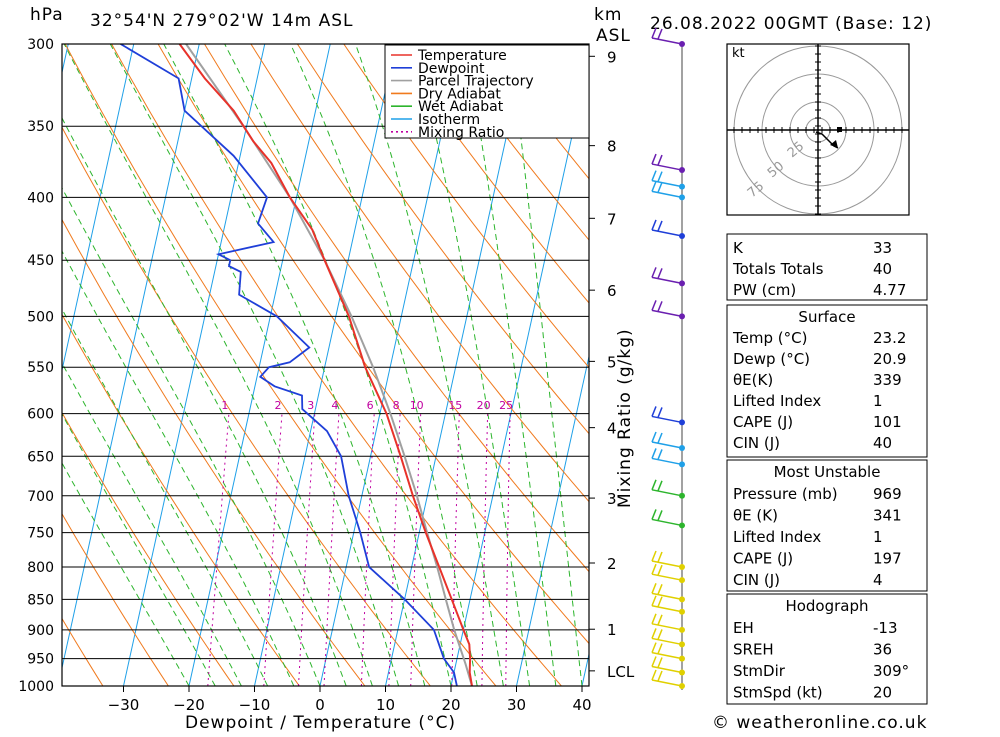 The width and height of the screenshot is (1000, 737). Describe the element at coordinates (612, 291) in the screenshot. I see `km-tick-label: 6` at that location.